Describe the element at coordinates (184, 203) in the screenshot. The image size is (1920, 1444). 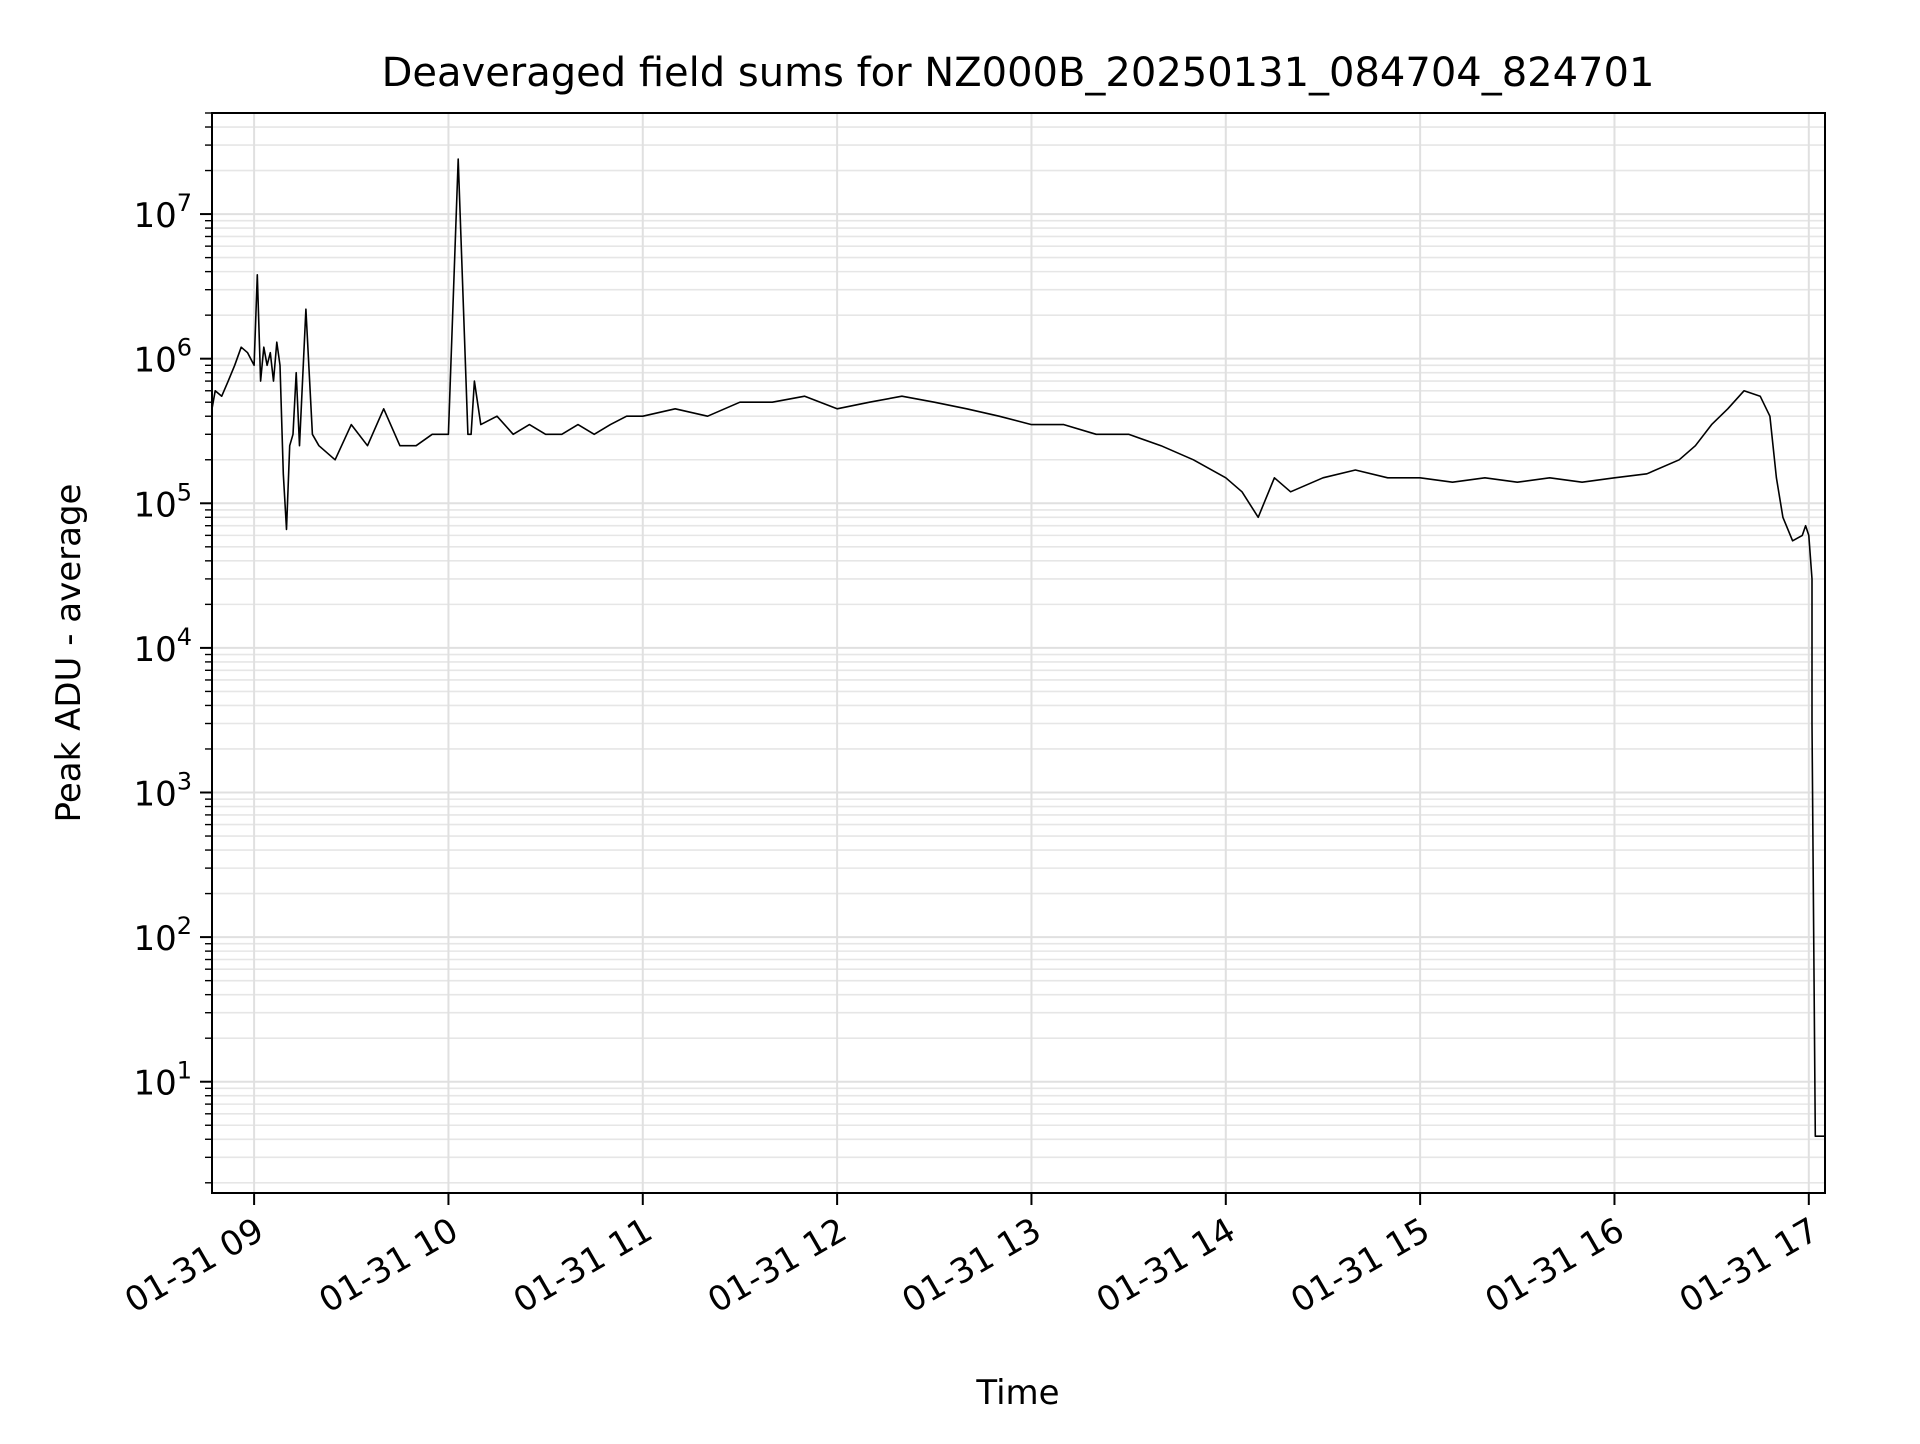
I see `y-tick-label-exponent: 7` at that location.